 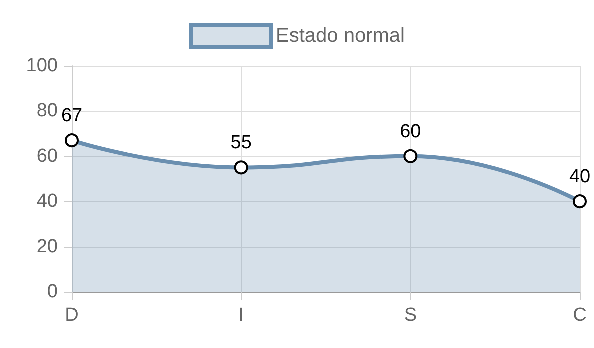 I want to click on data-label: 40, so click(x=580, y=177).